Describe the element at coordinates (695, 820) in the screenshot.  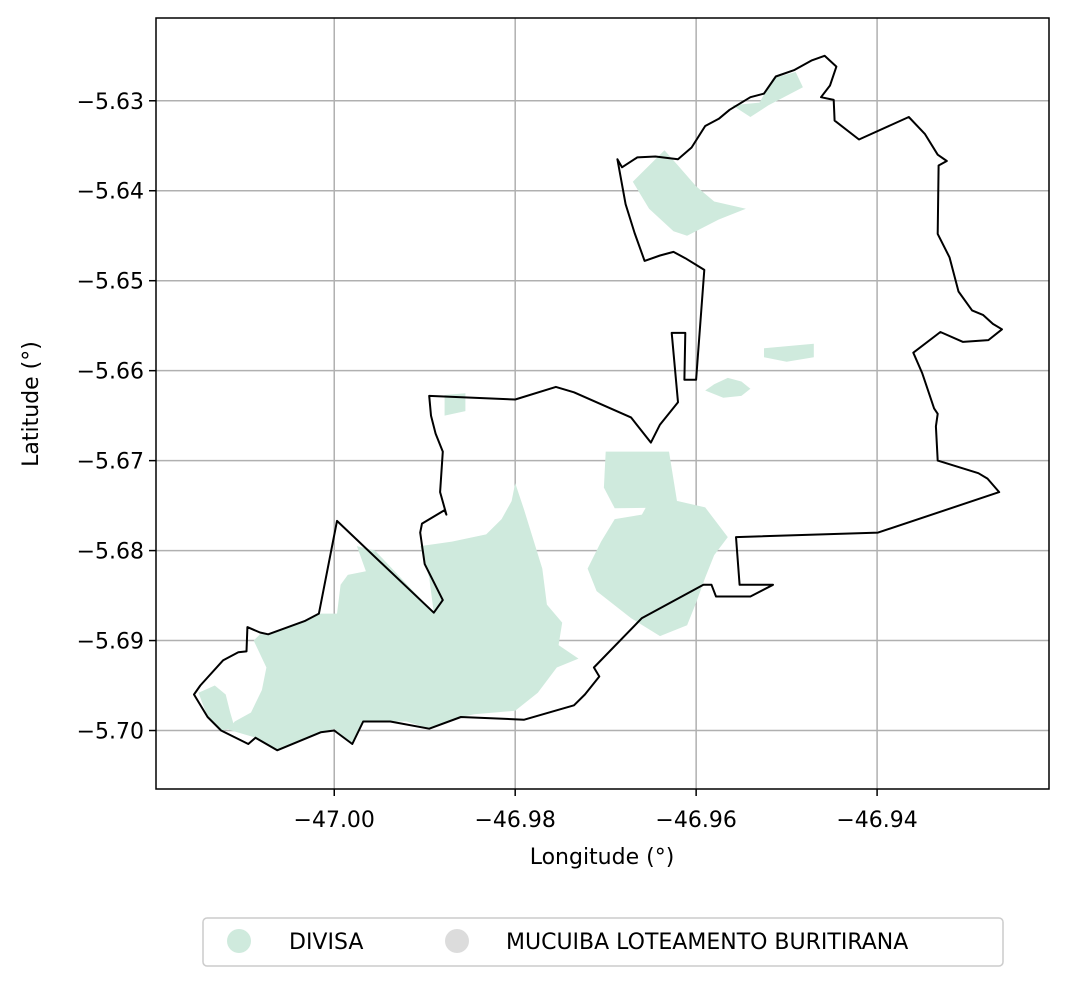
I see `x-tick-label: −46.96` at that location.